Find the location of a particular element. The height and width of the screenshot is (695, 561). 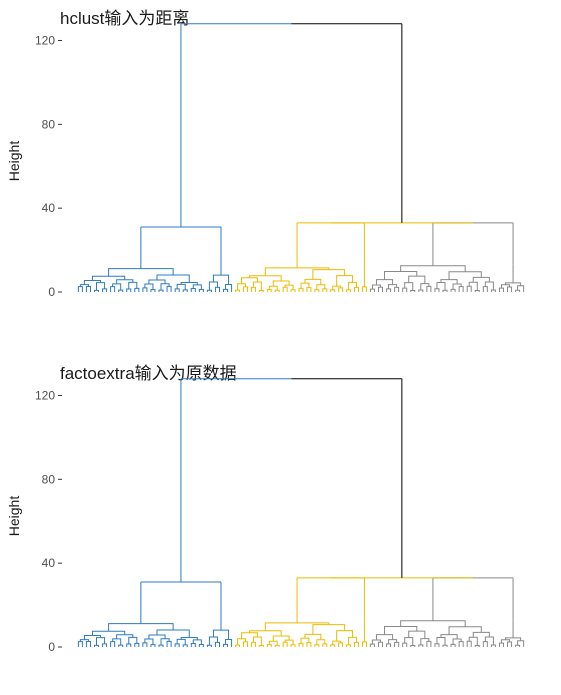

y-tick-label: 80 is located at coordinates (49, 124).